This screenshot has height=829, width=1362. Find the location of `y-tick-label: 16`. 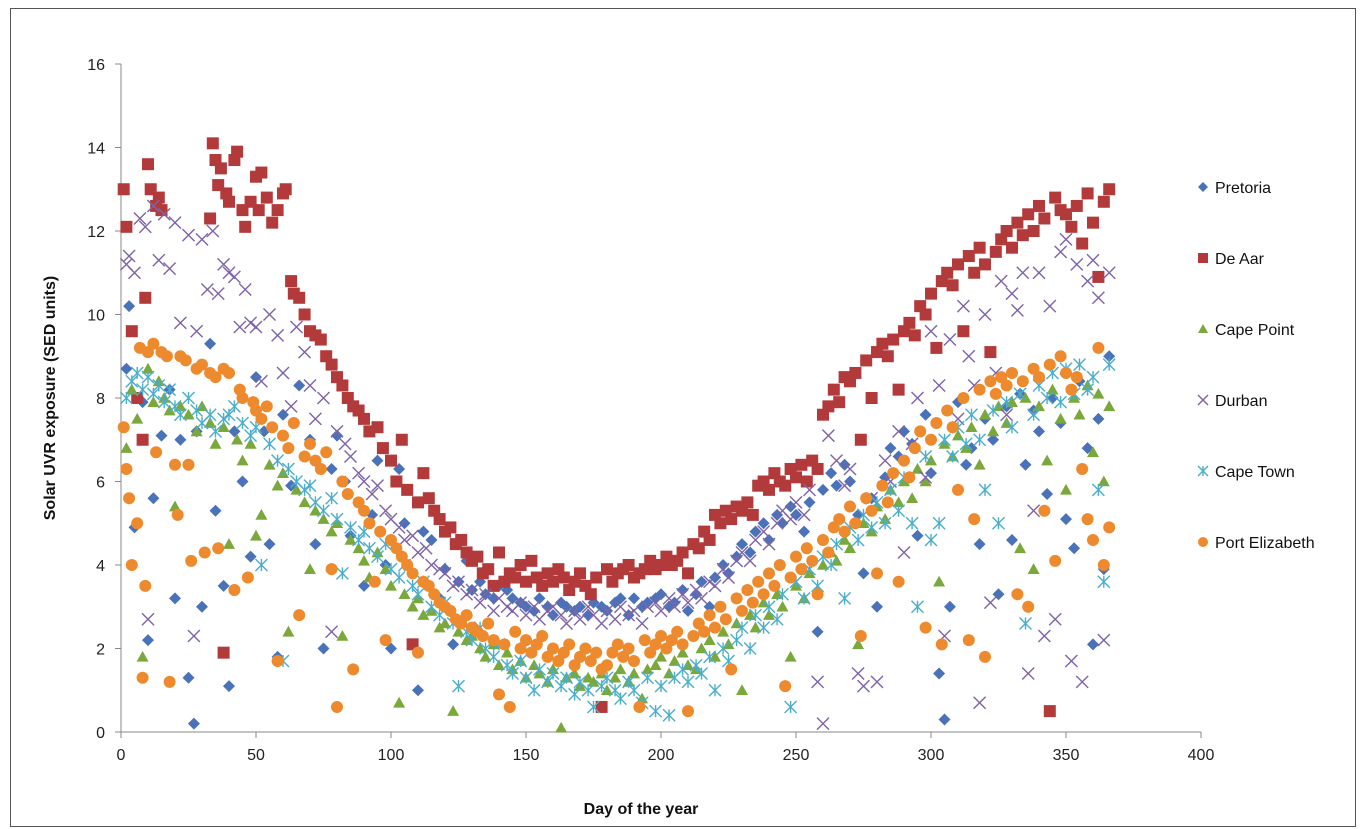

y-tick-label: 16 is located at coordinates (96, 65).